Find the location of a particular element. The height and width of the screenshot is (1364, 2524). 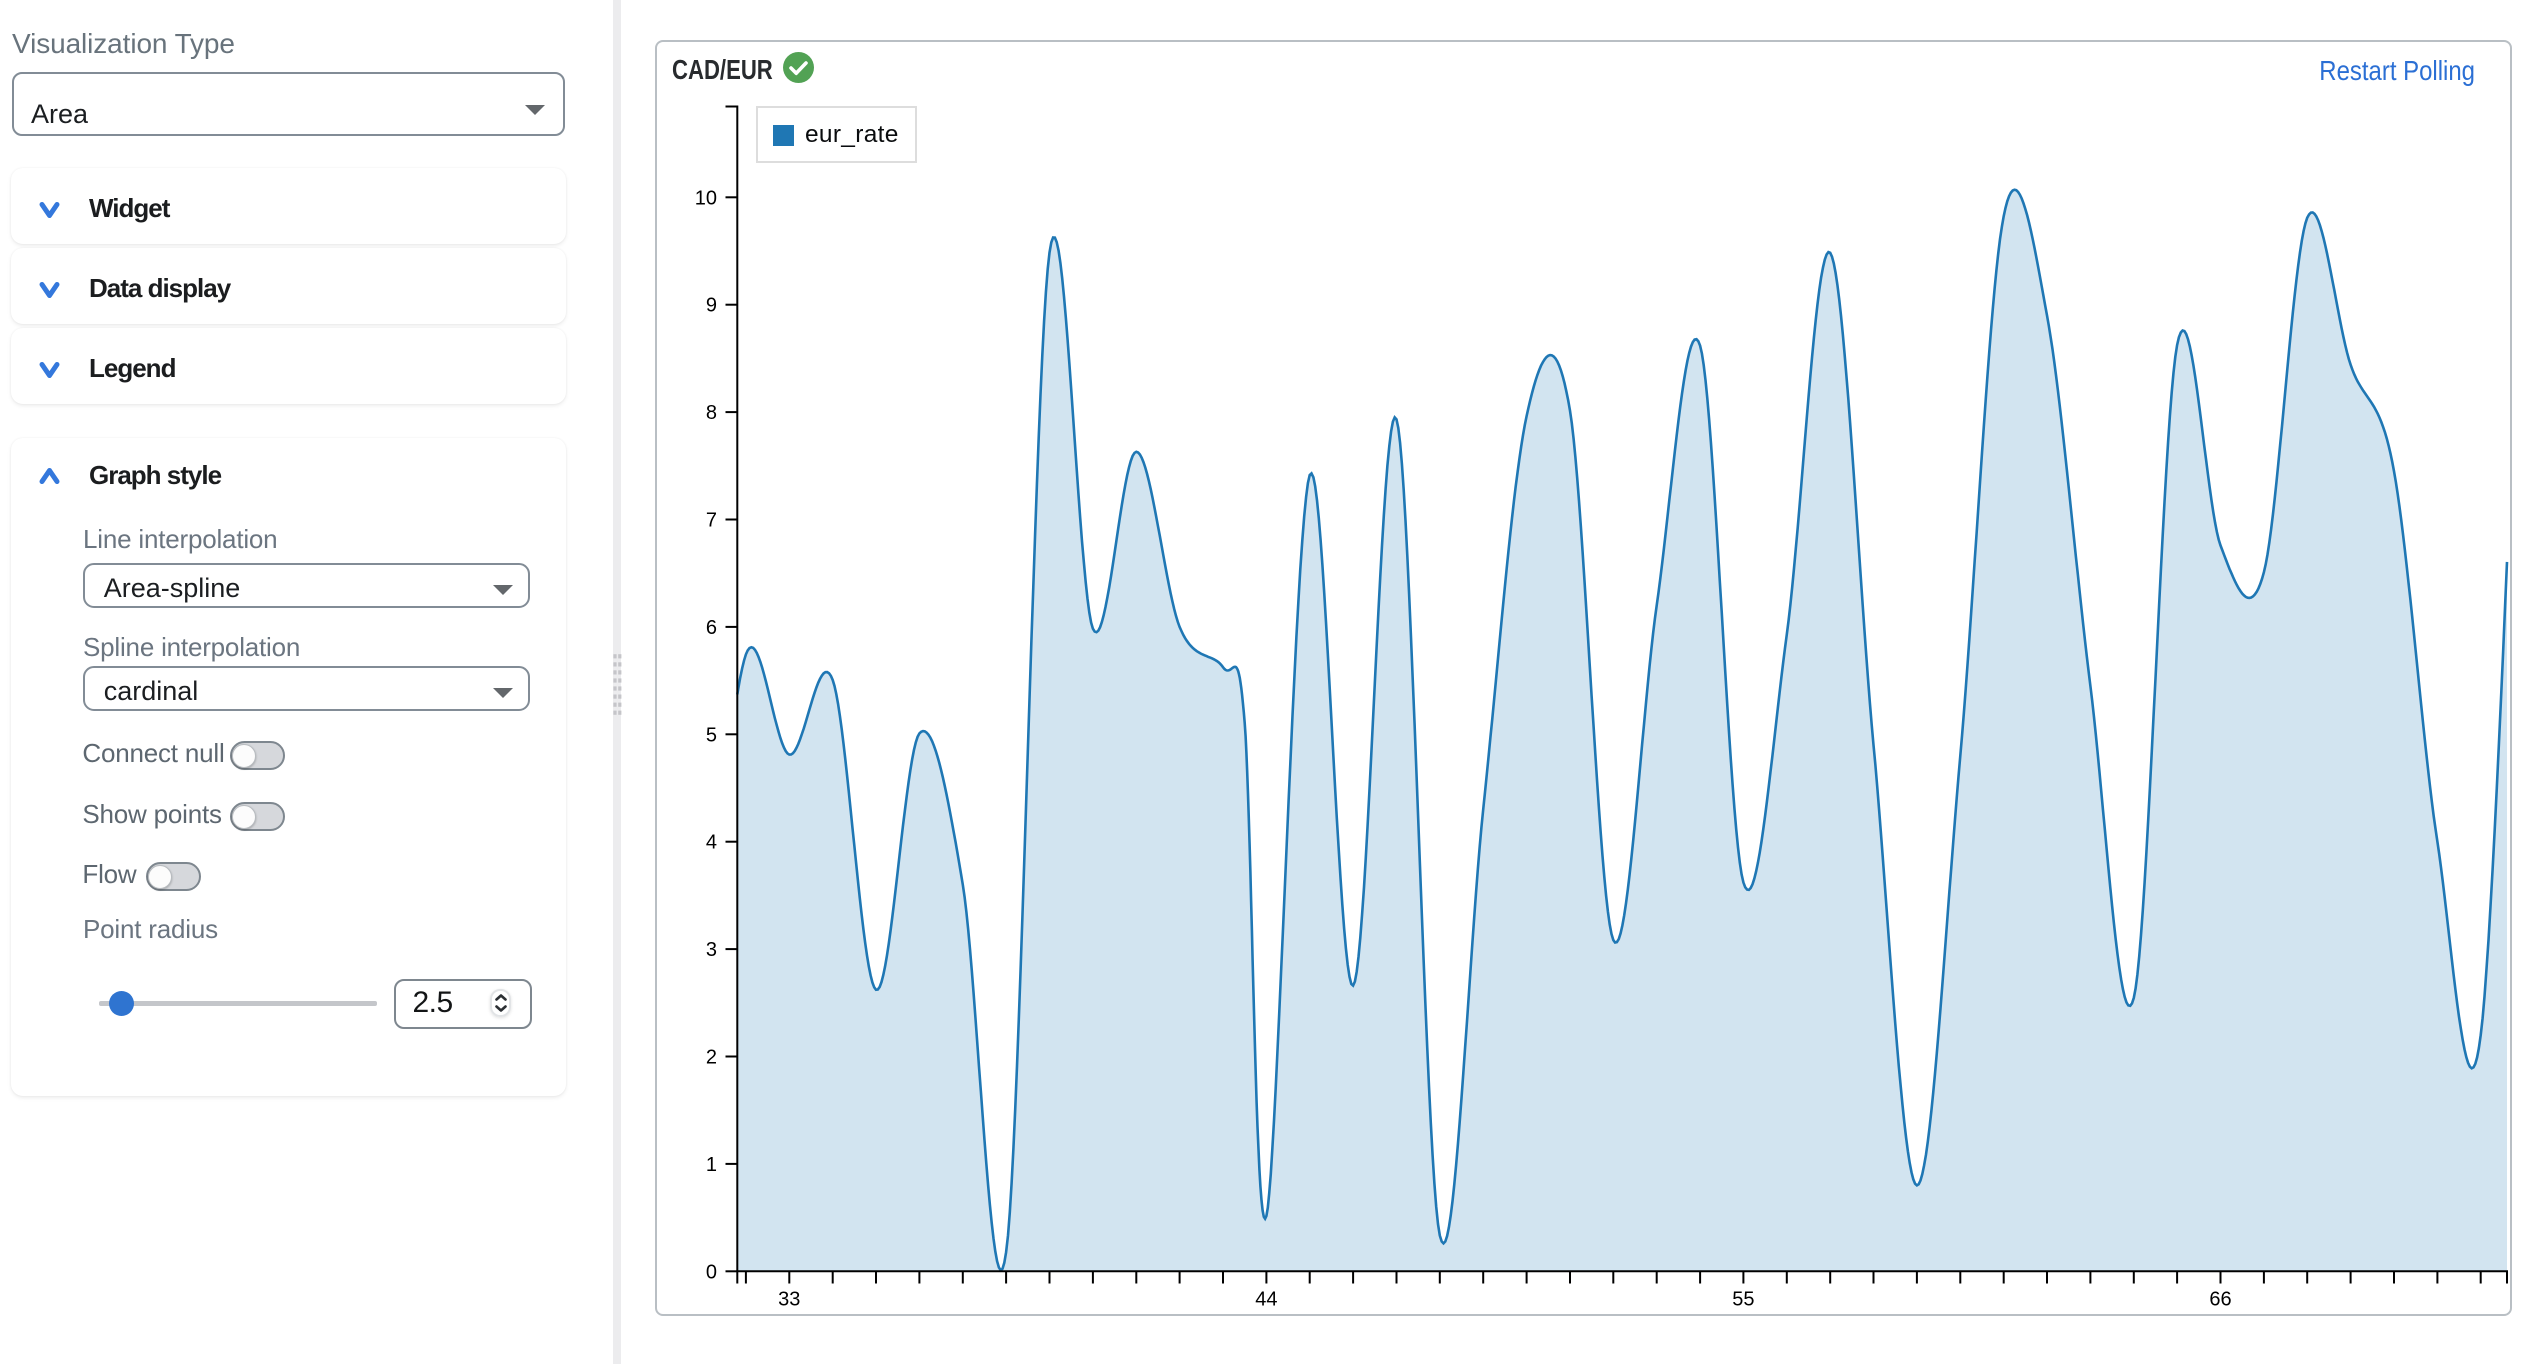

svg-text: 3 is located at coordinates (711, 950).